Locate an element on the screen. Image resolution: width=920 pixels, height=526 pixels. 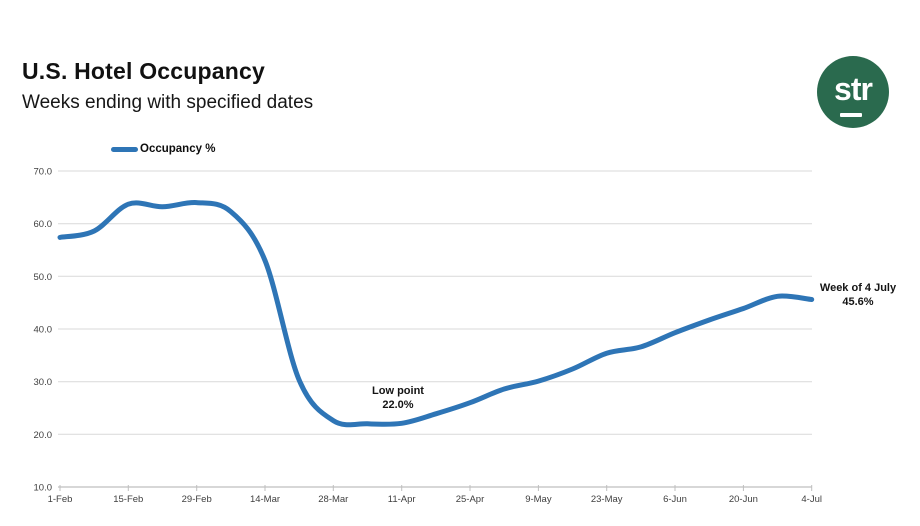
annotation-week-of-4-july: 45.6% is located at coordinates (857, 302).